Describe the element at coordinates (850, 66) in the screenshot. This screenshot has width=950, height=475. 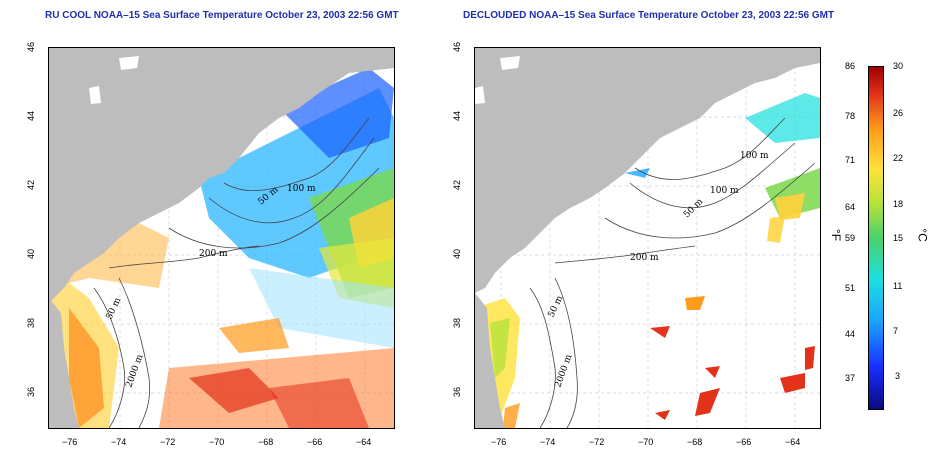
I see `colorbar-f-label: 86` at that location.